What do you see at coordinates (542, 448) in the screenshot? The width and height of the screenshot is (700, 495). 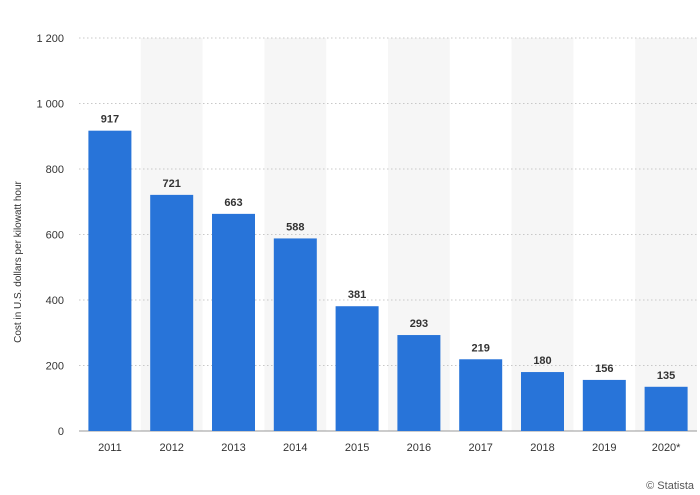 I see `x-tick-label: 2018` at bounding box center [542, 448].